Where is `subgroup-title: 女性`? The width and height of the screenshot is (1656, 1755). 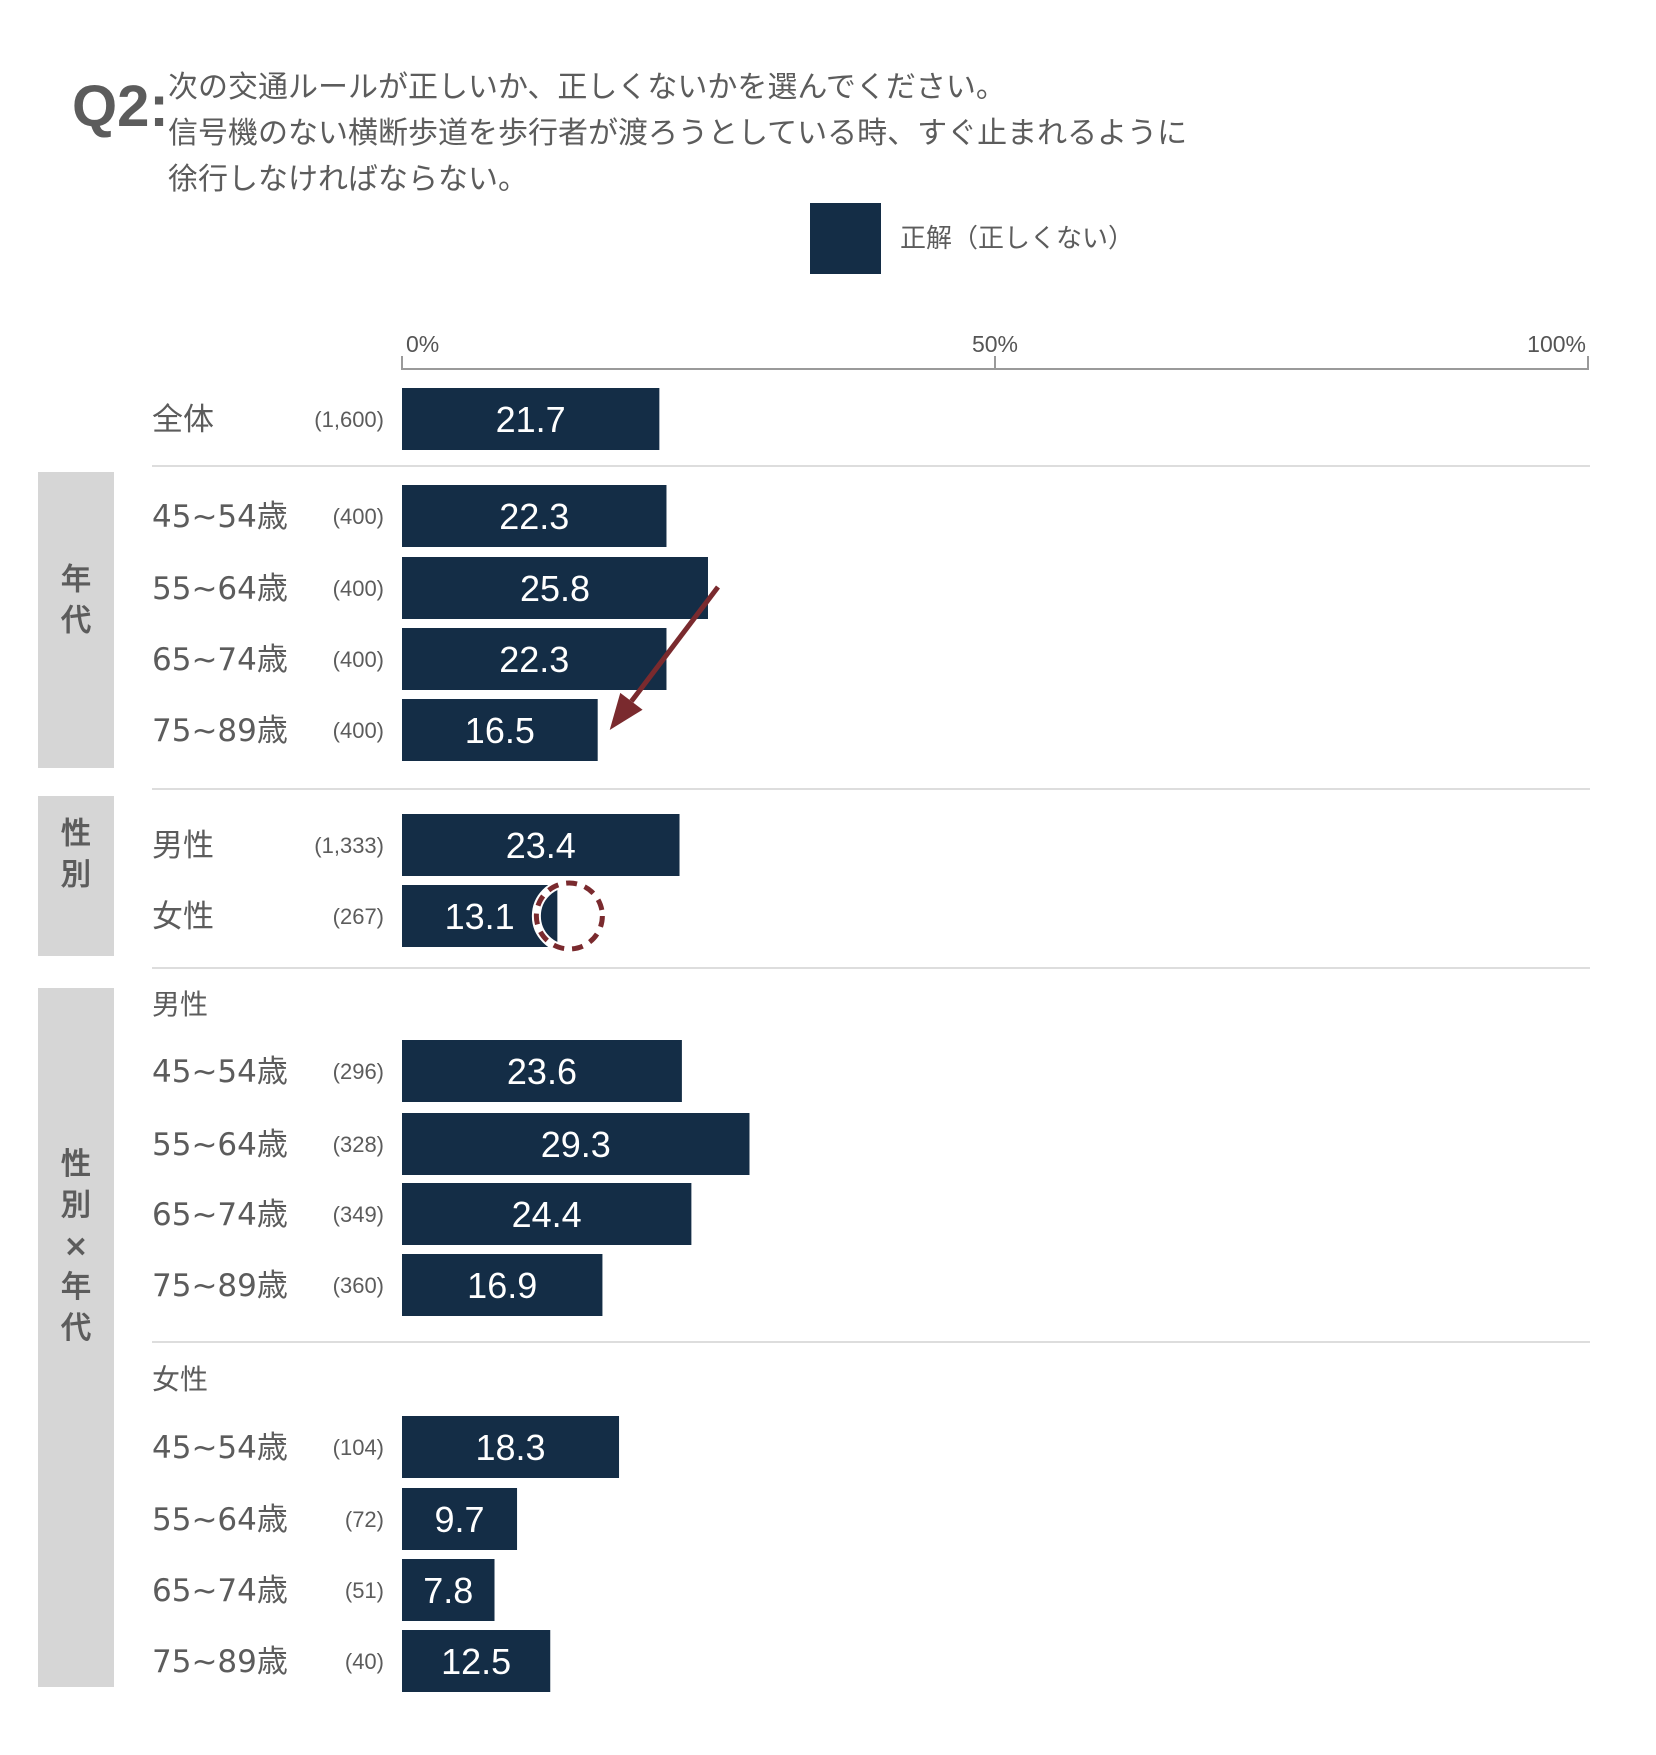
subgroup-title: 女性 is located at coordinates (180, 1379).